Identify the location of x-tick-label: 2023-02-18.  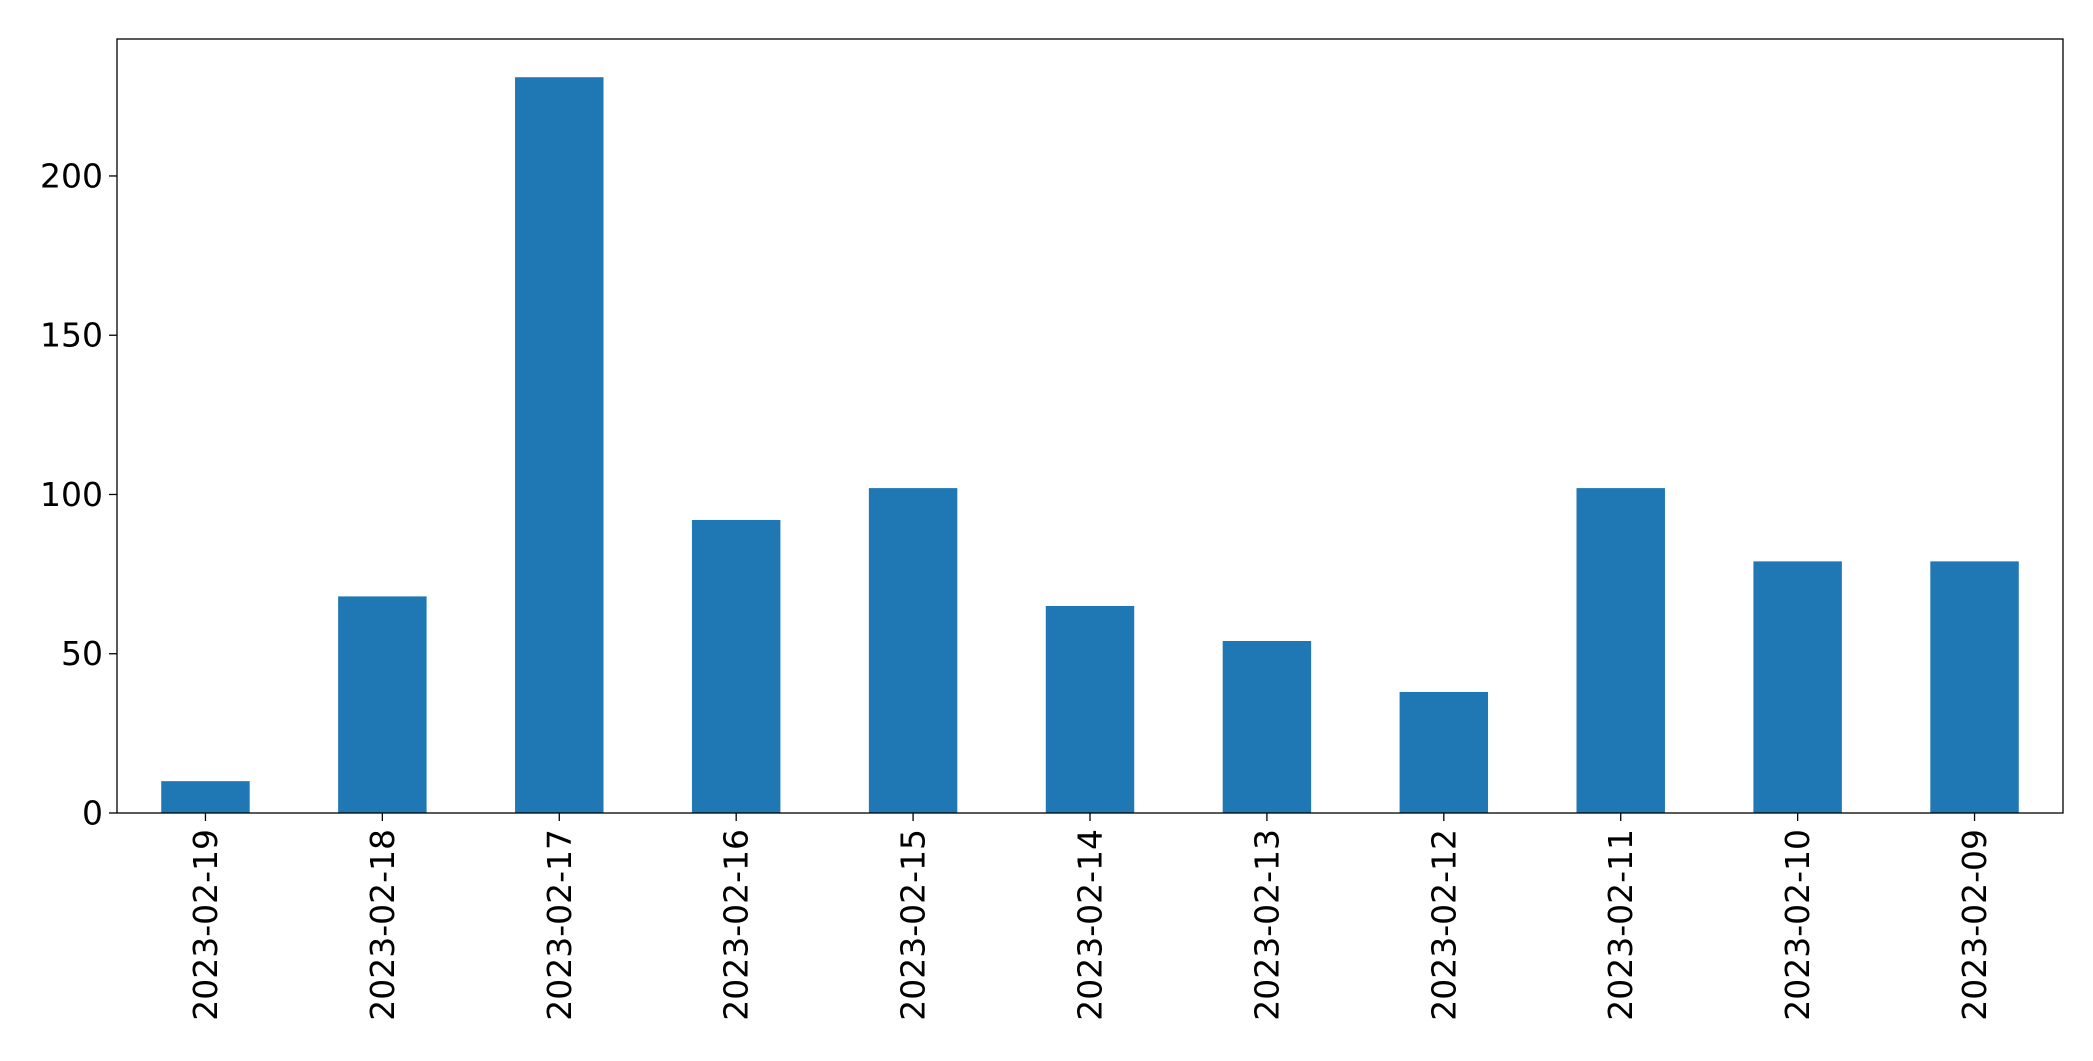
(382, 925).